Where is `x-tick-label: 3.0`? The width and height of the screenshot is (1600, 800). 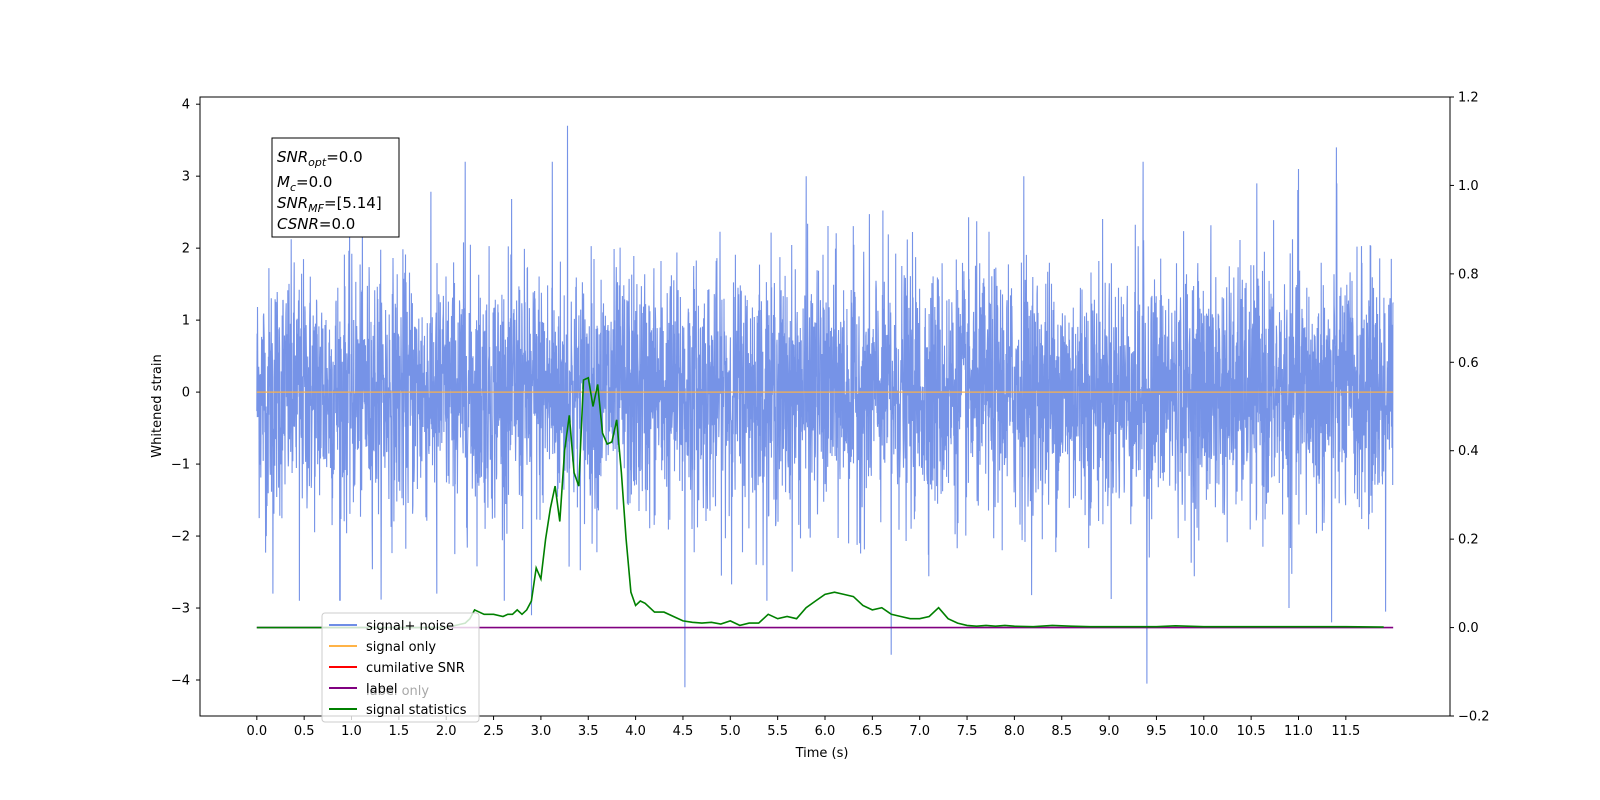 x-tick-label: 3.0 is located at coordinates (541, 731).